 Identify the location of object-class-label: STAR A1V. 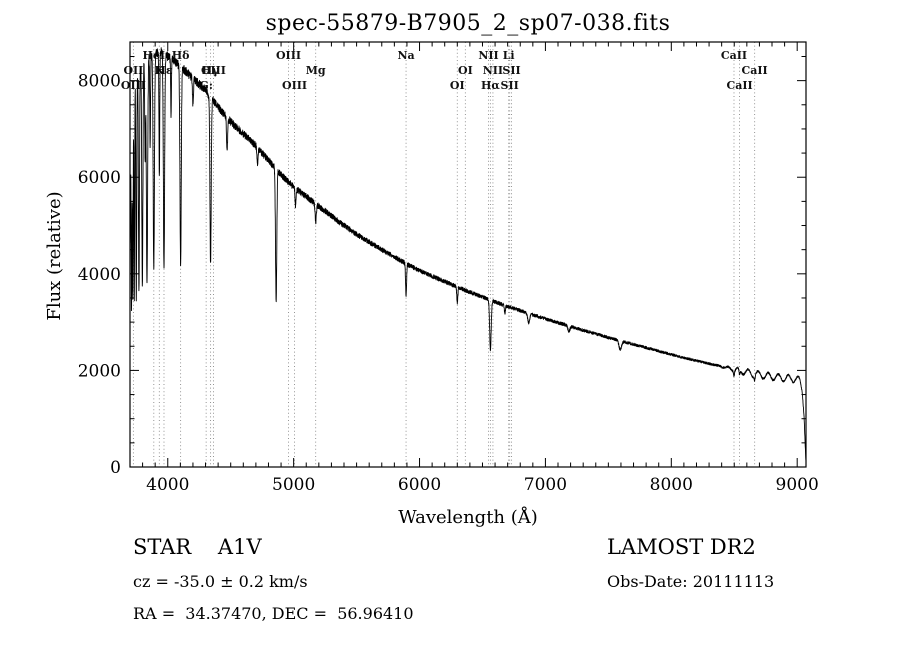
(197, 547).